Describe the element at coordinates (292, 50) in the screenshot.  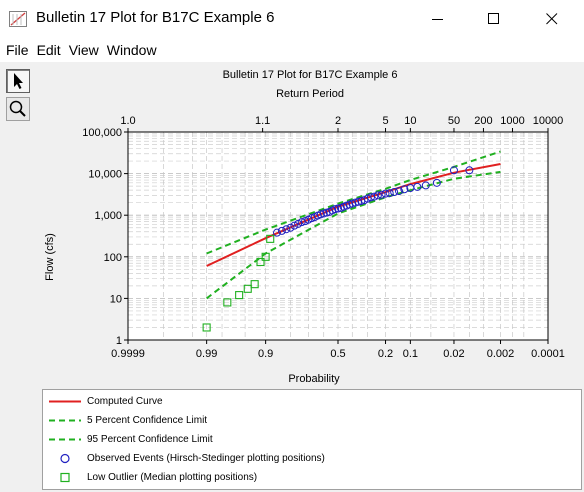
I see `menu-bar: File Edit View Window` at that location.